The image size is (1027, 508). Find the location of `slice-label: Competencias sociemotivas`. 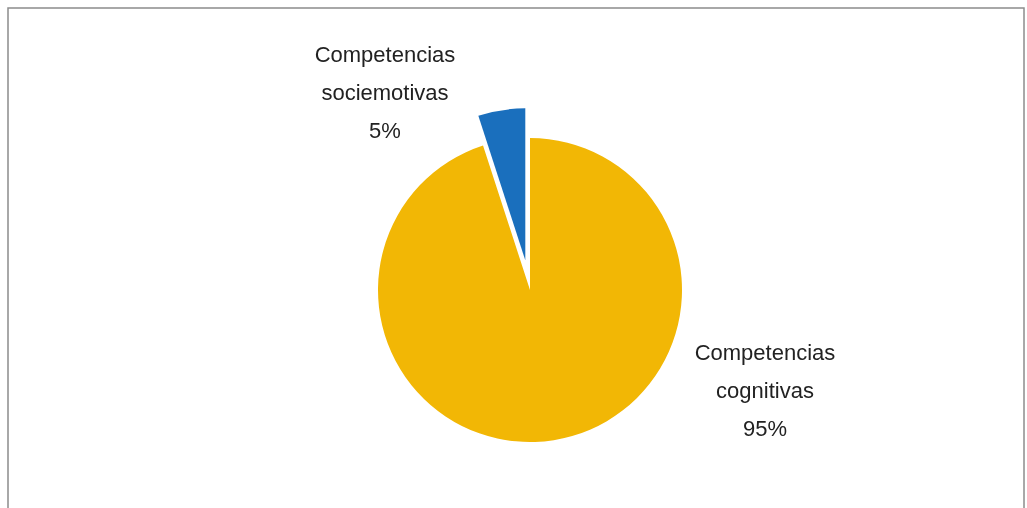

slice-label: Competencias sociemotivas is located at coordinates (385, 73).